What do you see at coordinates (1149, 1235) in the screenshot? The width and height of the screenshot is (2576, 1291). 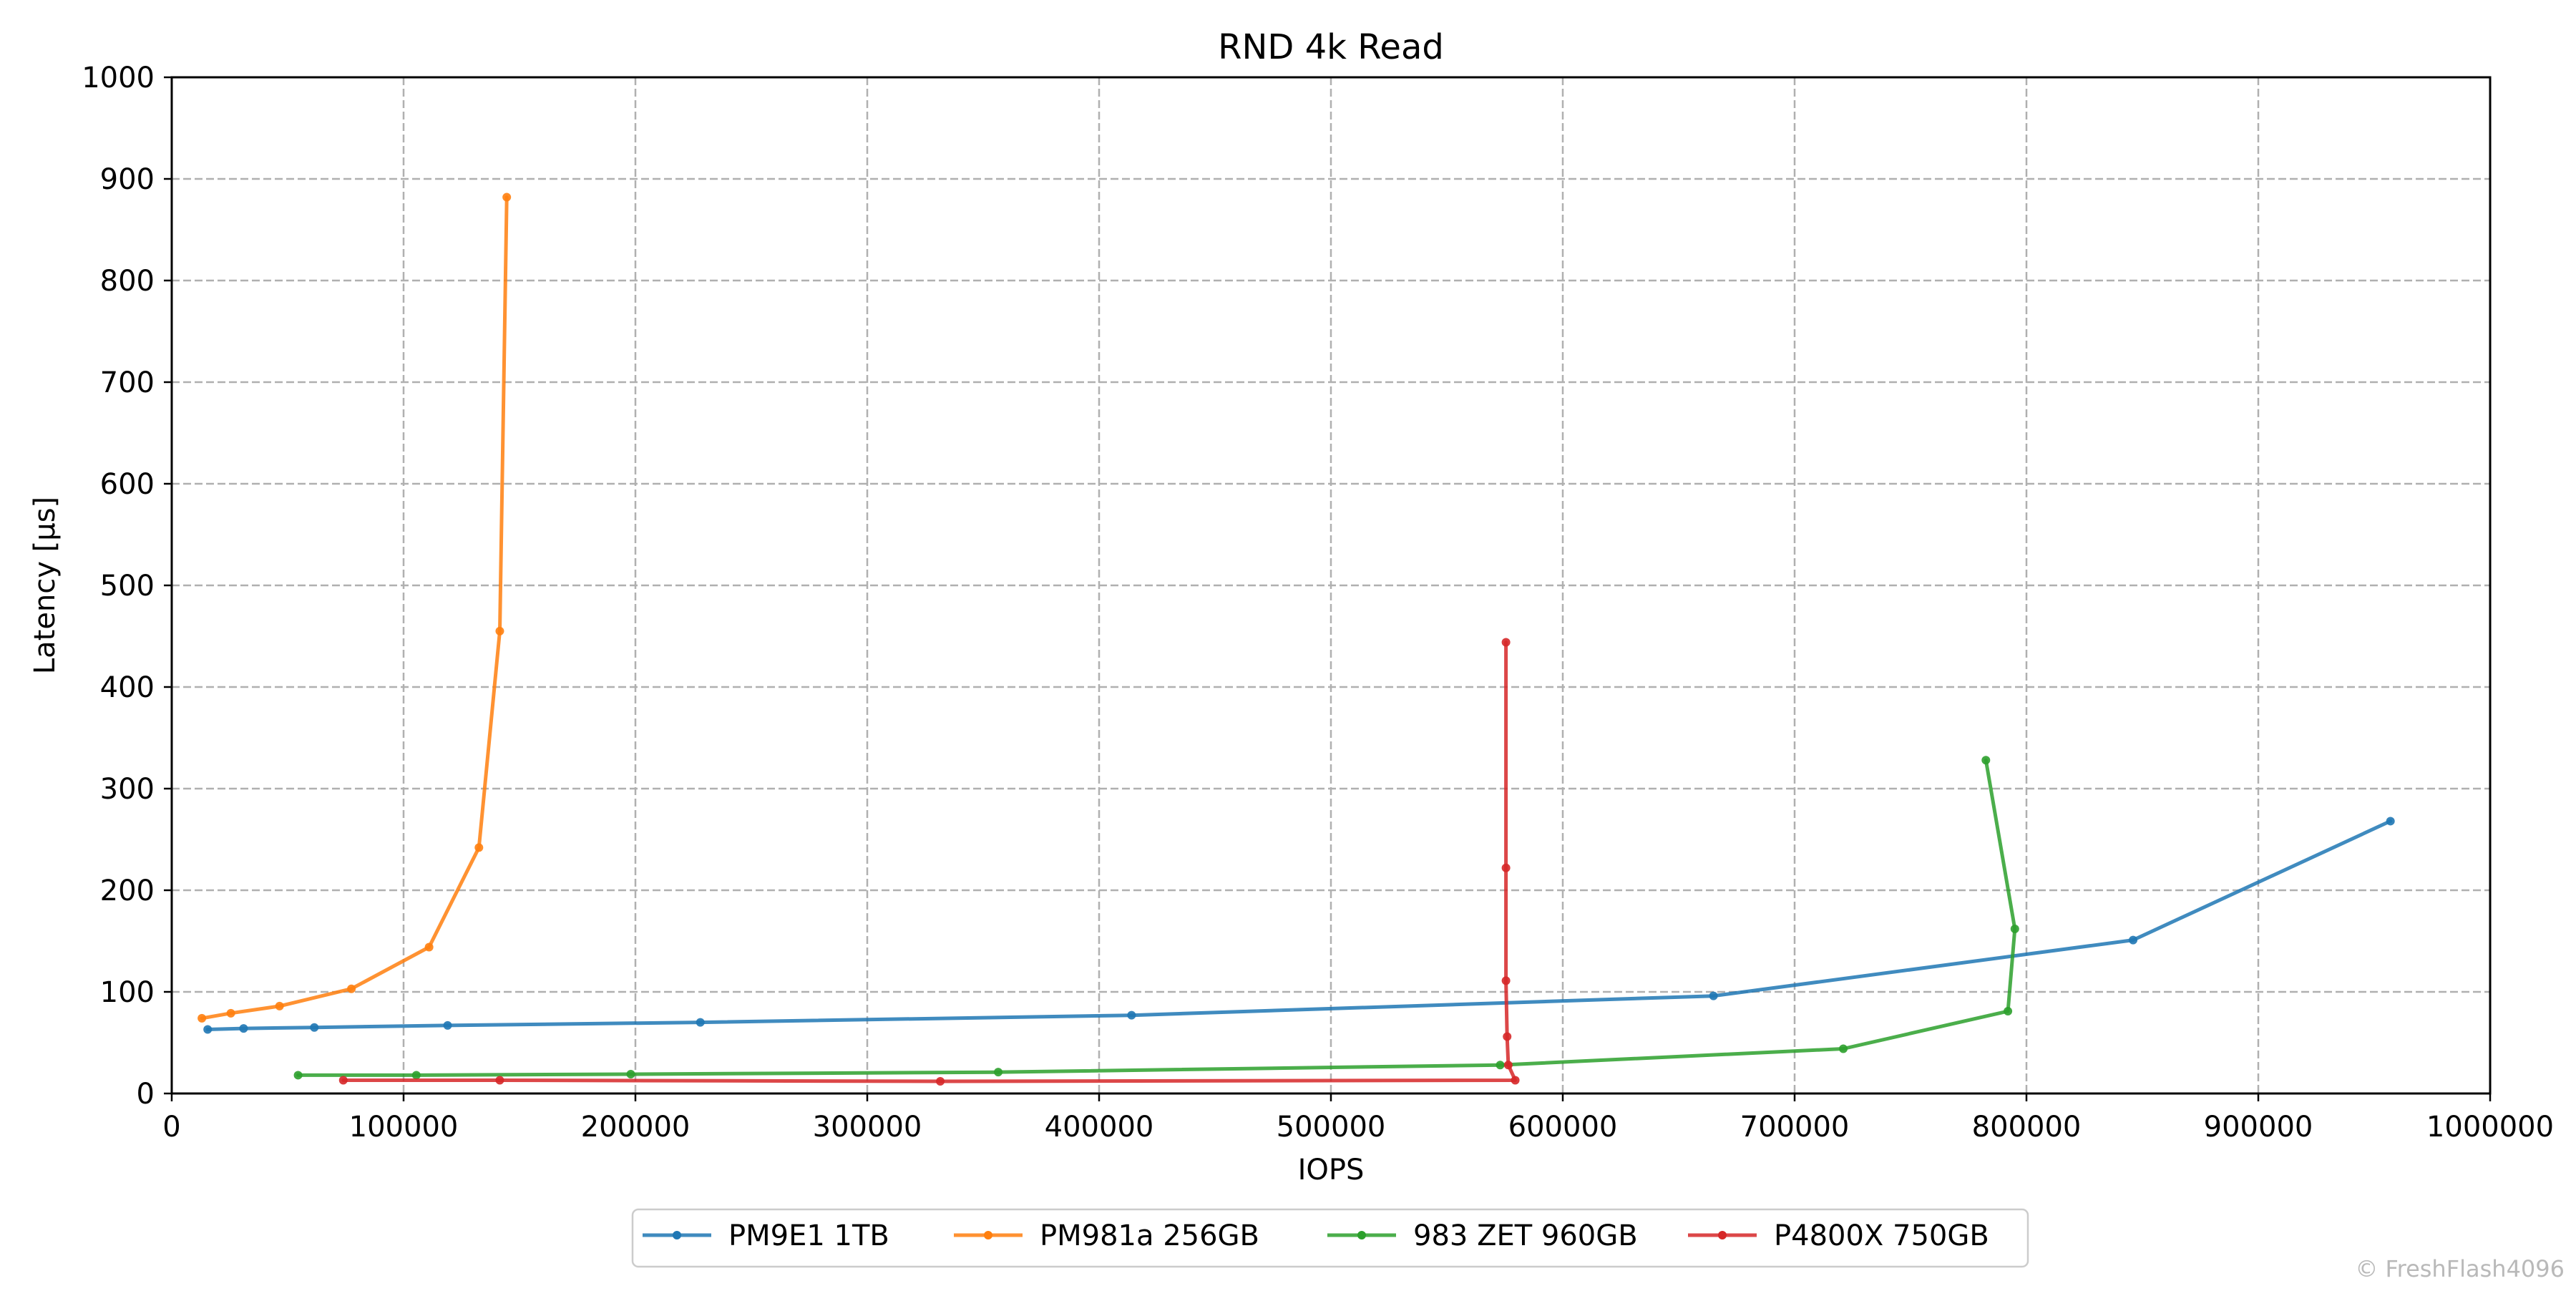 I see `legend-label: PM981a 256GB` at bounding box center [1149, 1235].